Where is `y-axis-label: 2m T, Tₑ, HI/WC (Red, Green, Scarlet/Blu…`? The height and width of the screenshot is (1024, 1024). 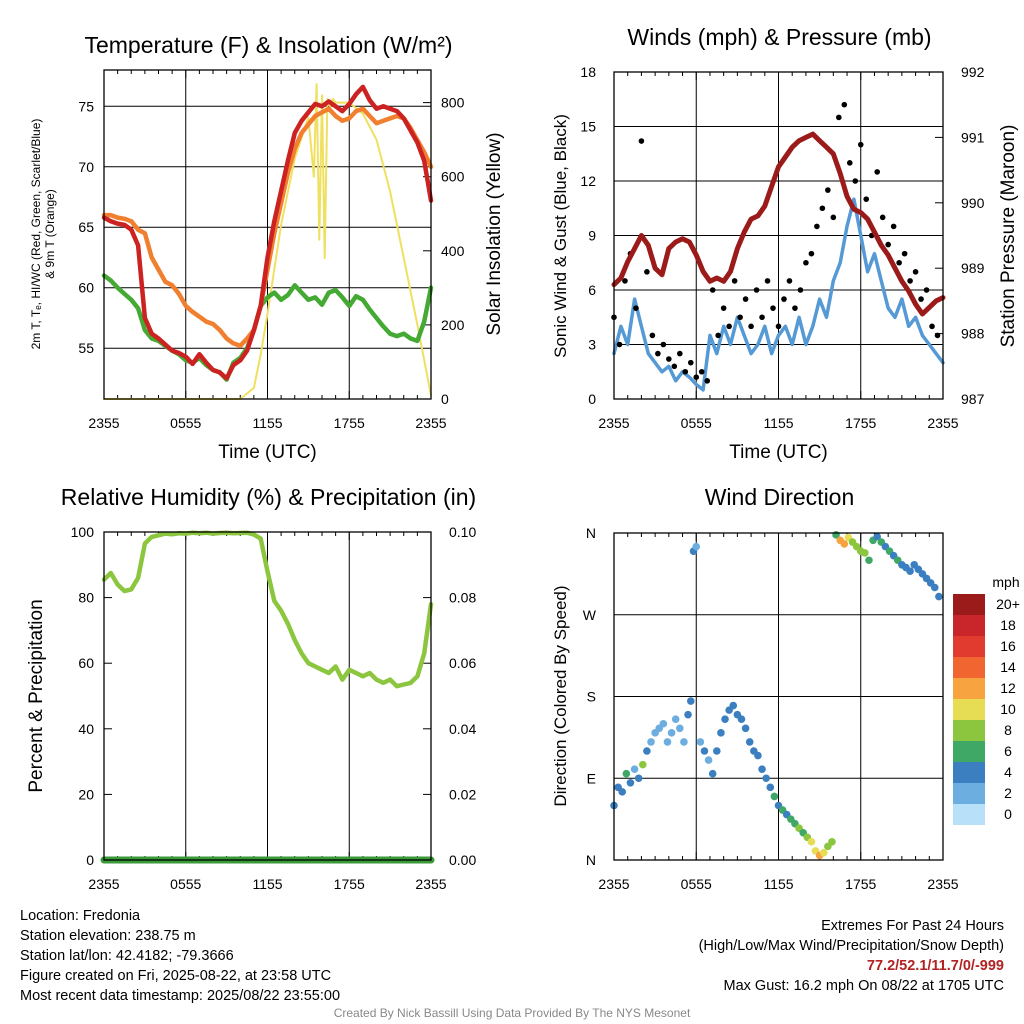
y-axis-label: 2m T, Tₑ, HI/WC (Red, Green, Scarlet/Blu… is located at coordinates (36, 234).